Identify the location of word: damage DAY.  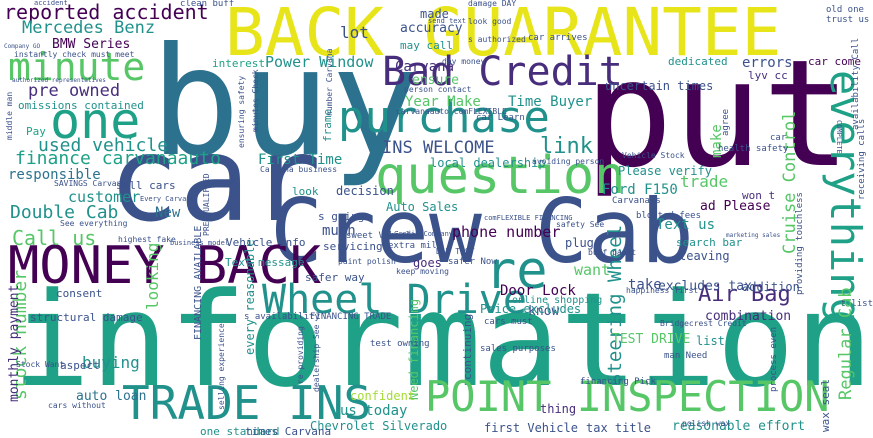
(492, 4).